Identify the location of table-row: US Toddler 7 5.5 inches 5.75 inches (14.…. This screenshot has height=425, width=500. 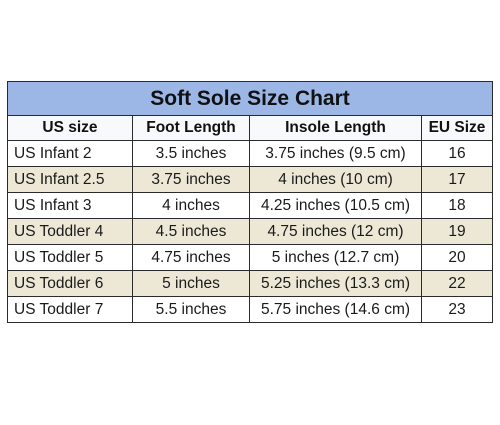
(250, 309).